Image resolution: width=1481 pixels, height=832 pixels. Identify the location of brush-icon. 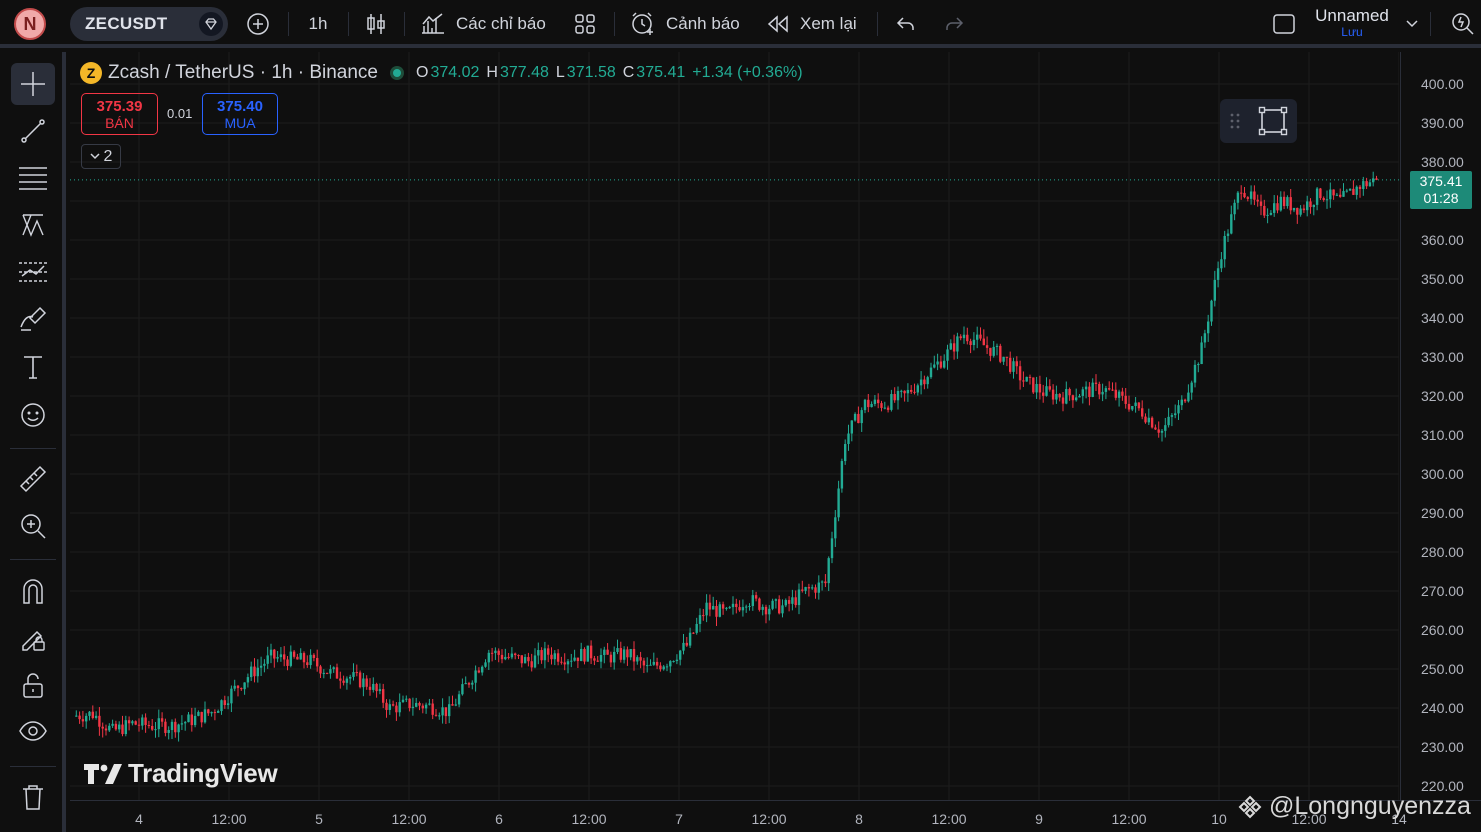
(33, 319).